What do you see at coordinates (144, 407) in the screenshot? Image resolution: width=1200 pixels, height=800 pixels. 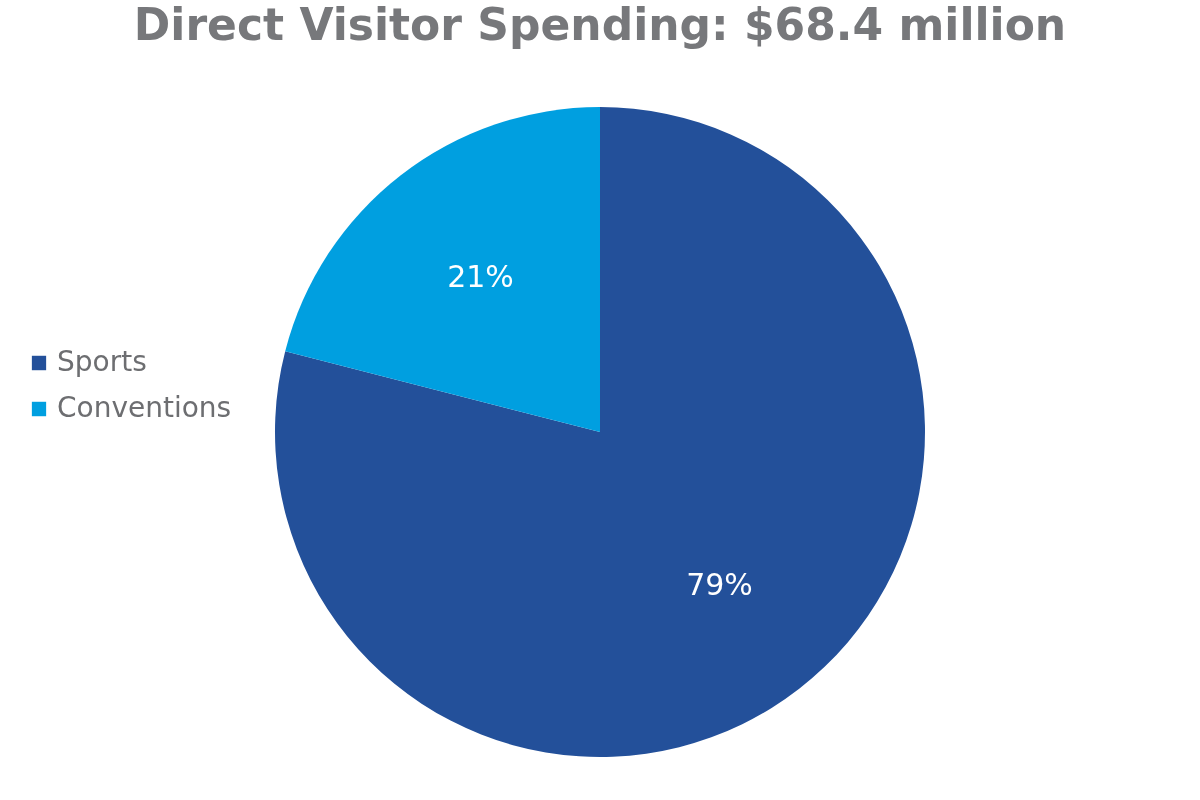 I see `legend-label: Conventions` at bounding box center [144, 407].